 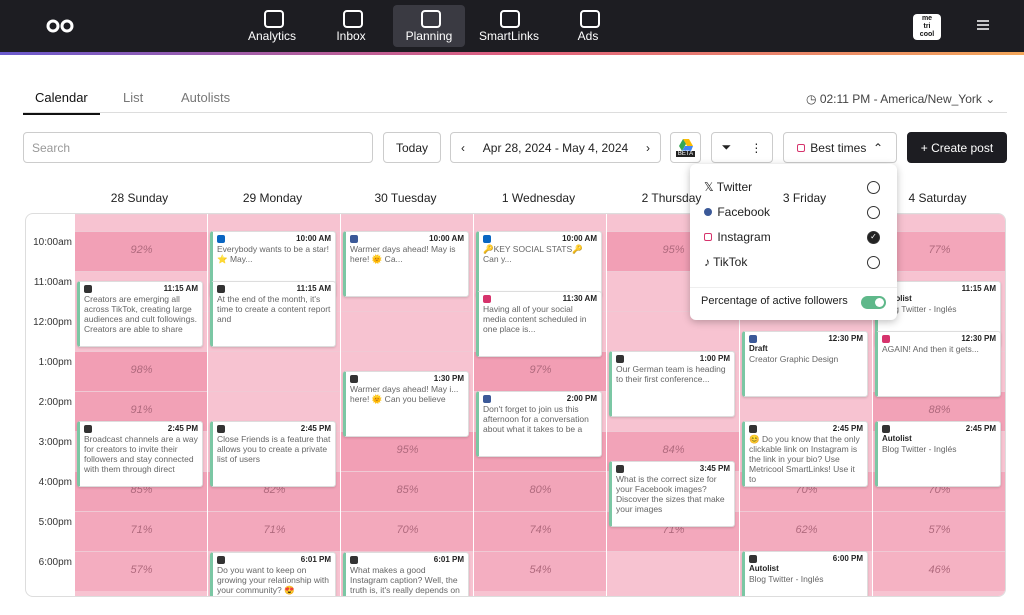 What do you see at coordinates (61, 102) in the screenshot?
I see `tab-calendar: Calendar` at bounding box center [61, 102].